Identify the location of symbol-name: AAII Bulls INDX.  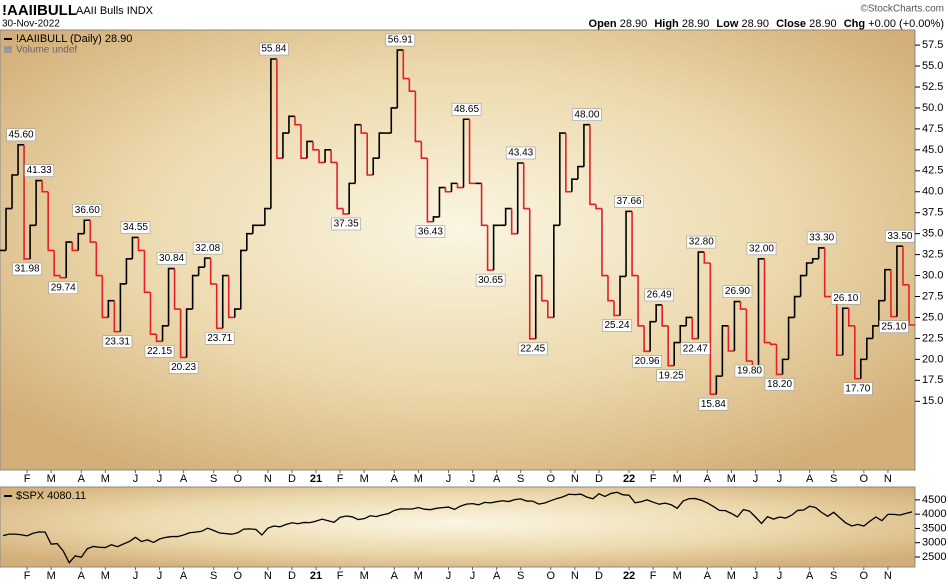
(115, 11).